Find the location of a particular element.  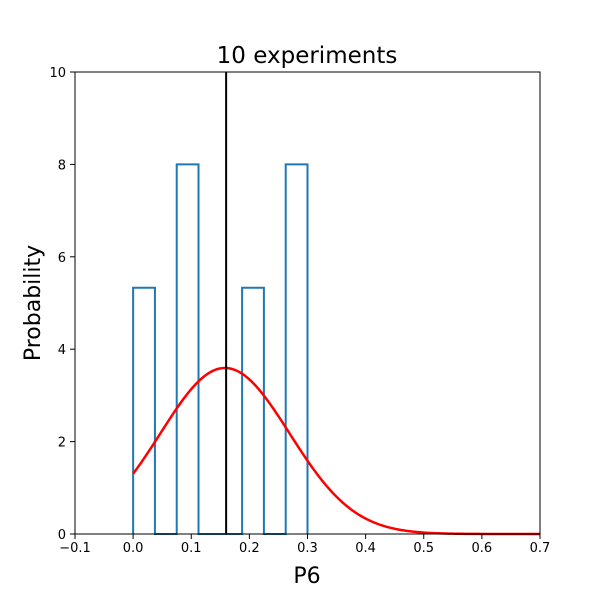

x-tick-label: 0.2 is located at coordinates (249, 548).